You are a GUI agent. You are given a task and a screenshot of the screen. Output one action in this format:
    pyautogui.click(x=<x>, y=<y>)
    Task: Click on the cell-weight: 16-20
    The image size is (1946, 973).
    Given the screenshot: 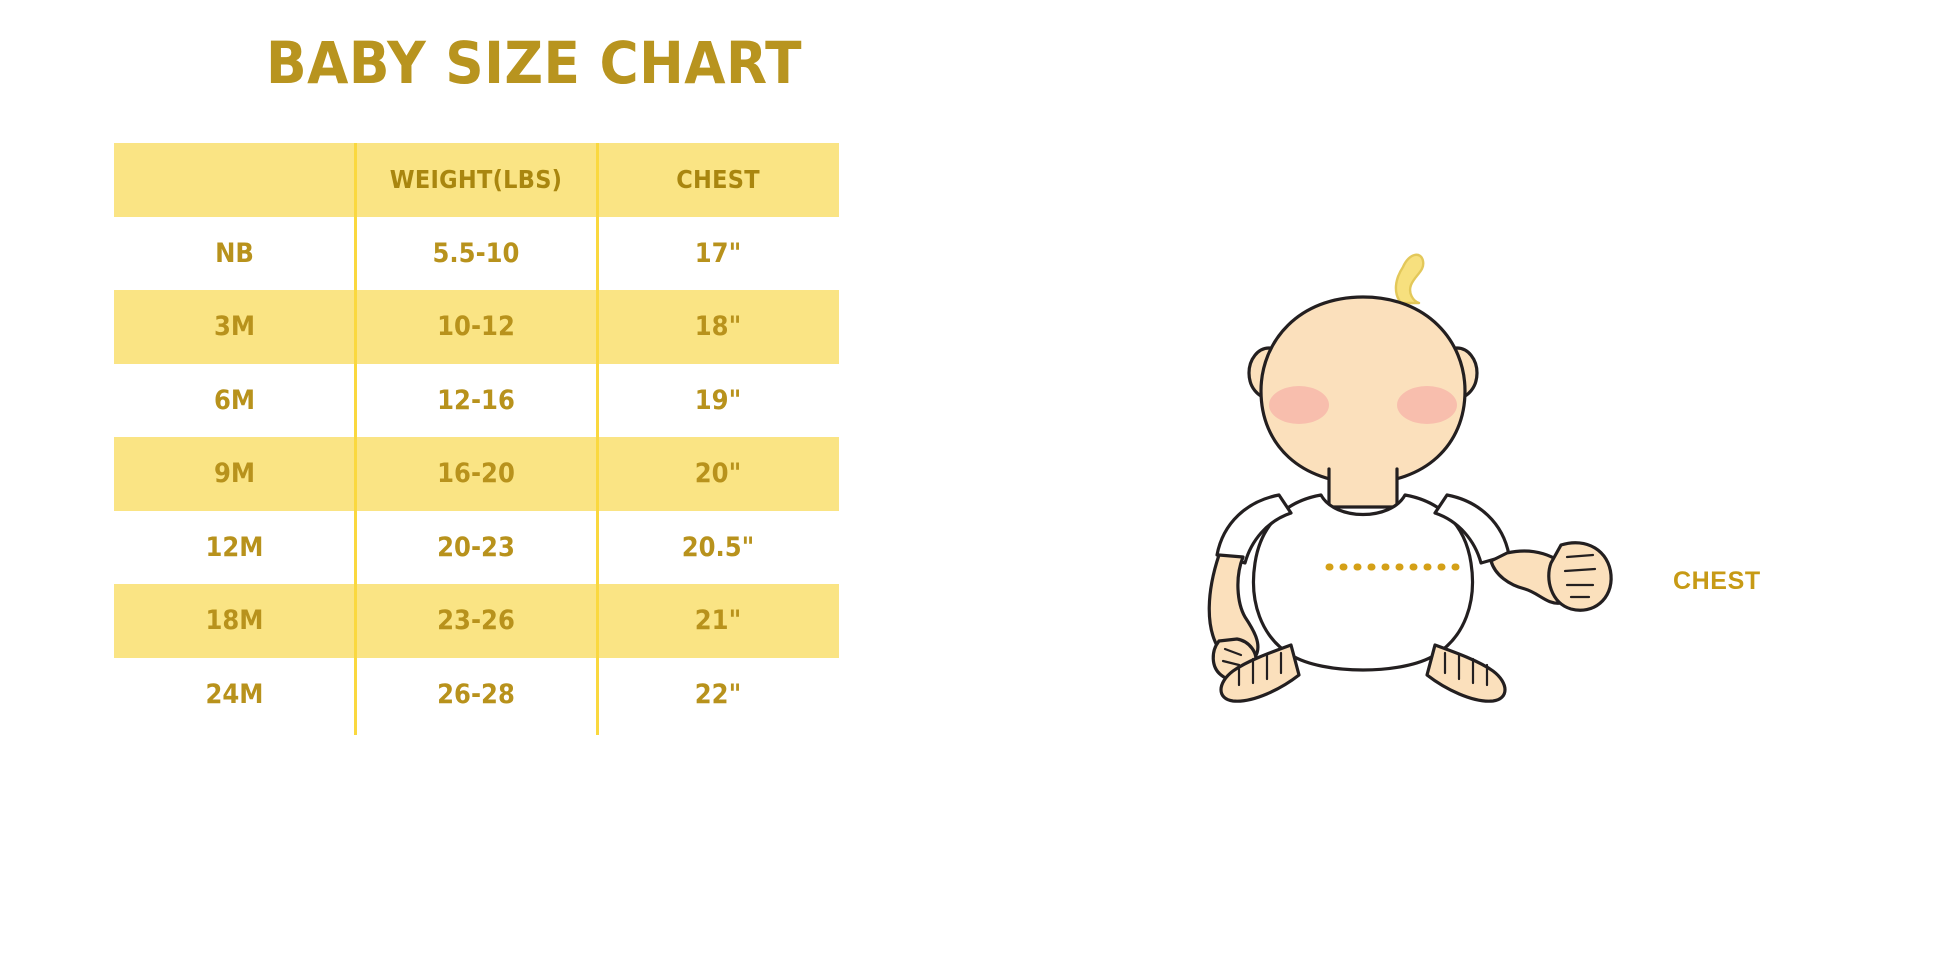 What is the action you would take?
    pyautogui.click(x=476, y=473)
    